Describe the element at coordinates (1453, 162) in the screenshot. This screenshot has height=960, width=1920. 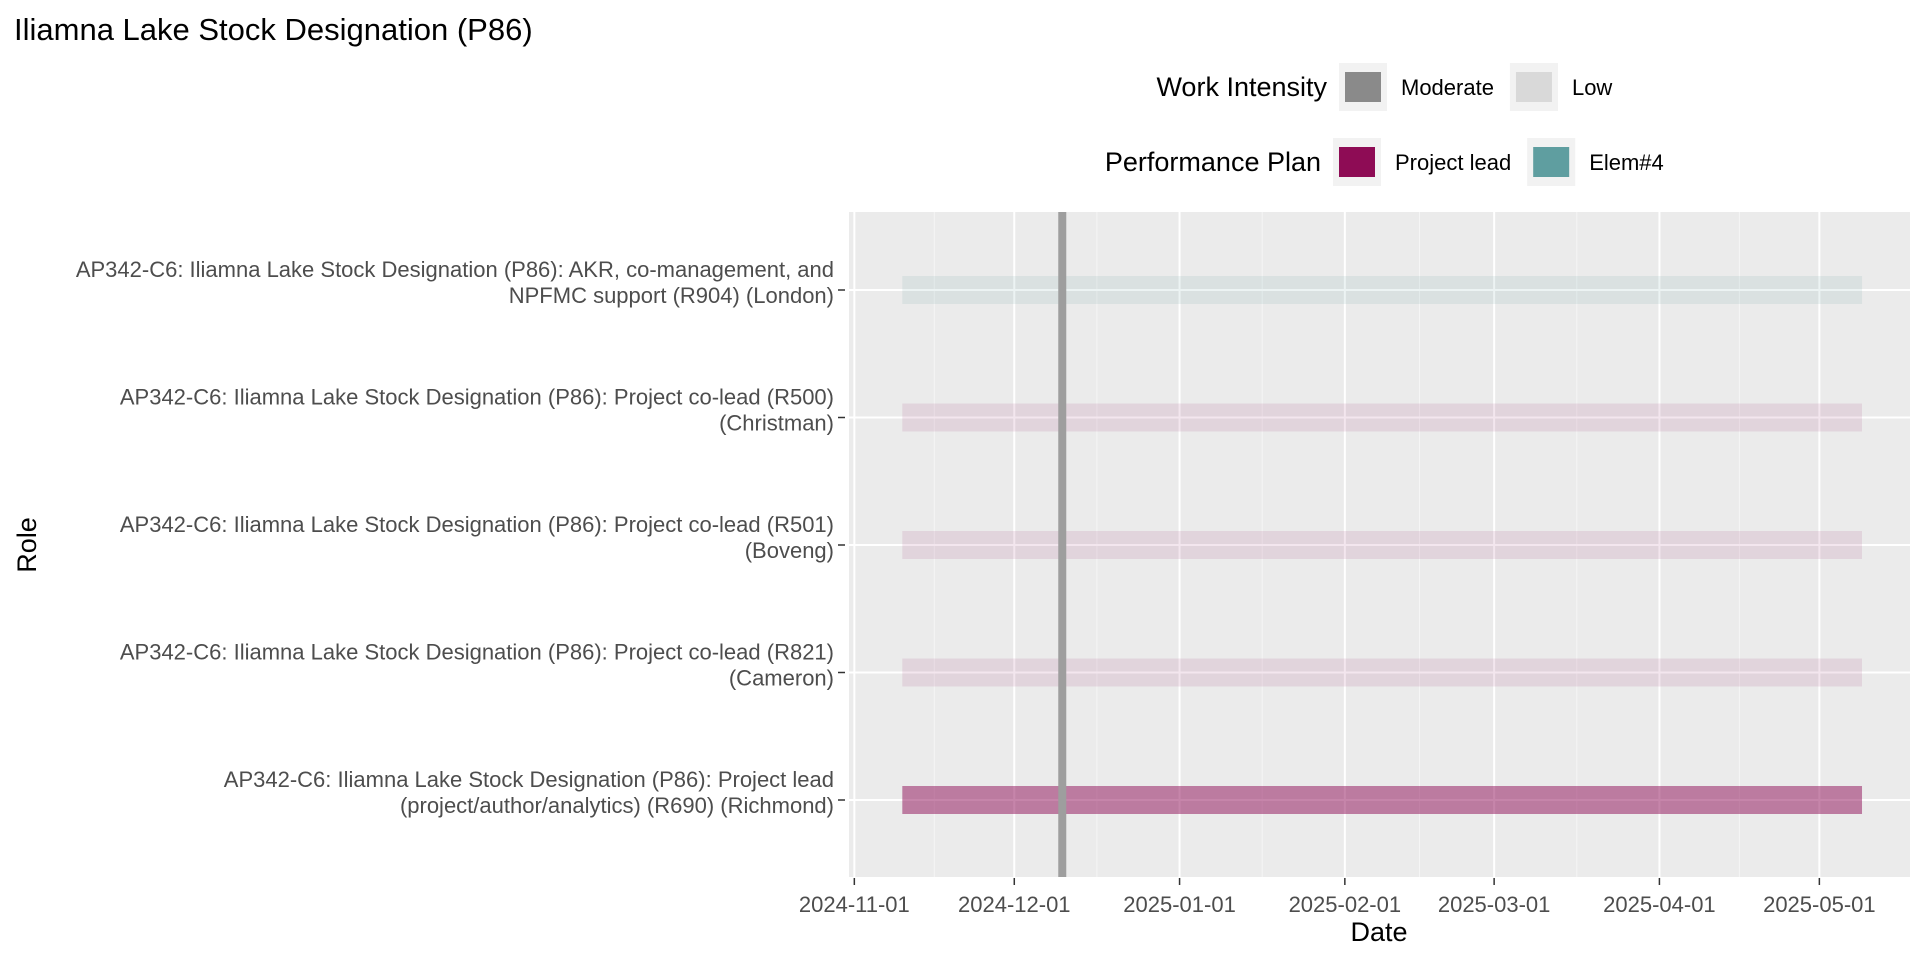
I see `legend-item-label: Project lead` at that location.